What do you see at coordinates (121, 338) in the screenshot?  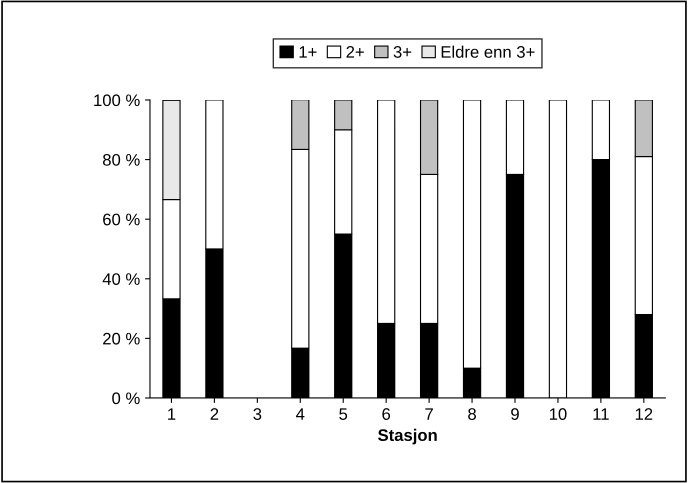 I see `y-tick-label: 20 %` at bounding box center [121, 338].